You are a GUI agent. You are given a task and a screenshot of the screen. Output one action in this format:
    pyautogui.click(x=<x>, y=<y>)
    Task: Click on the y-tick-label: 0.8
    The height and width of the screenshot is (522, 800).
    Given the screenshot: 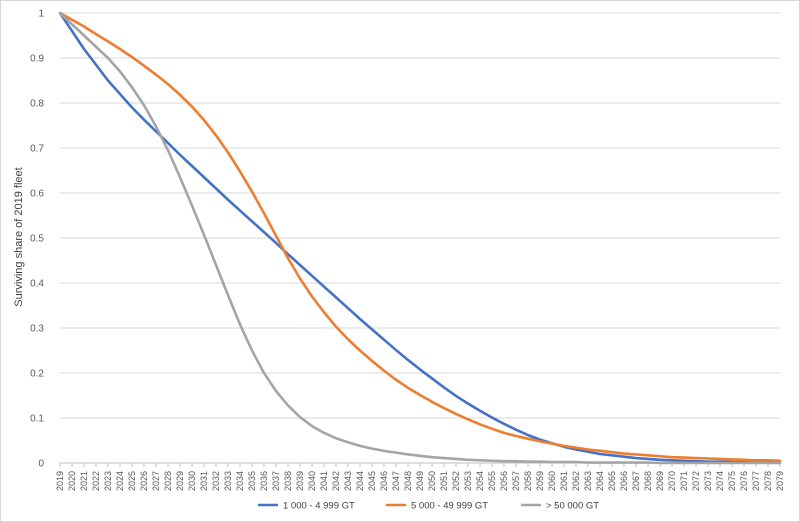 What is the action you would take?
    pyautogui.click(x=37, y=104)
    